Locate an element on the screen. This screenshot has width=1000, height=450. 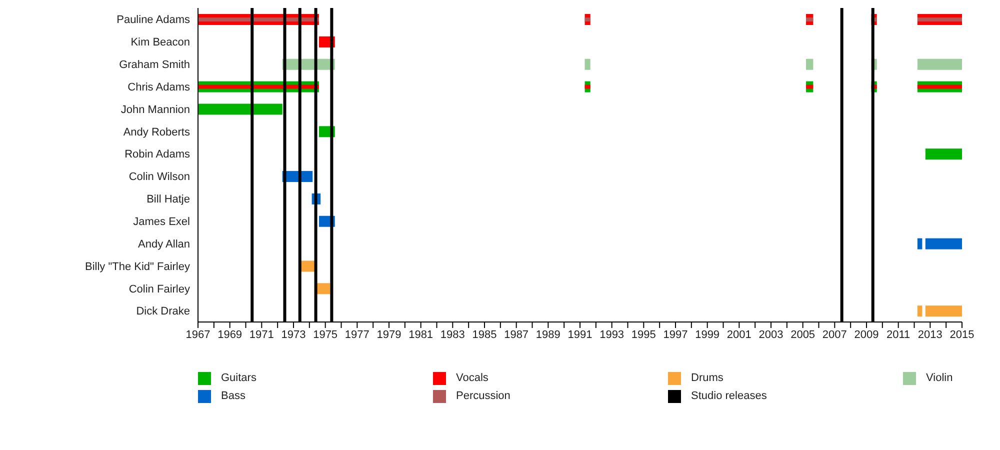
legend-label: Drums is located at coordinates (707, 378).